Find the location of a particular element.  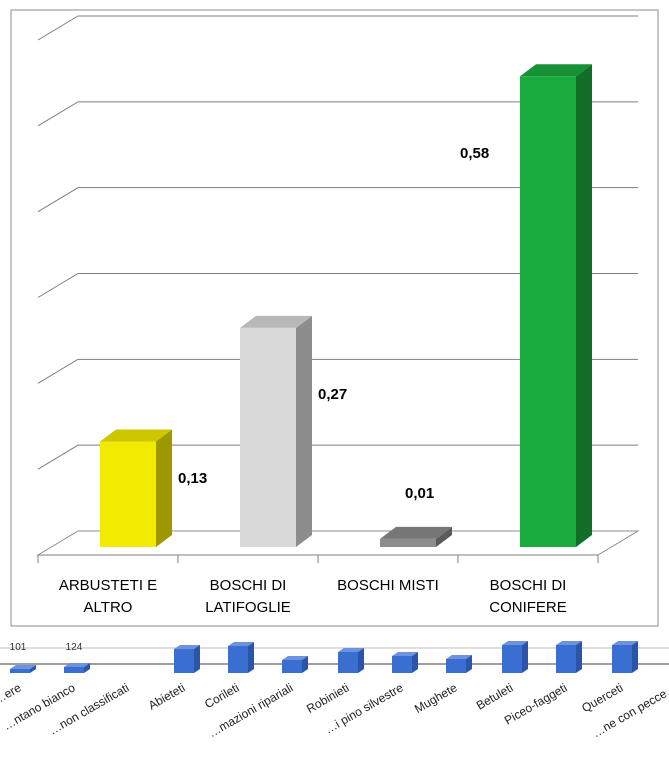

data-label: 0,27 is located at coordinates (332, 394).